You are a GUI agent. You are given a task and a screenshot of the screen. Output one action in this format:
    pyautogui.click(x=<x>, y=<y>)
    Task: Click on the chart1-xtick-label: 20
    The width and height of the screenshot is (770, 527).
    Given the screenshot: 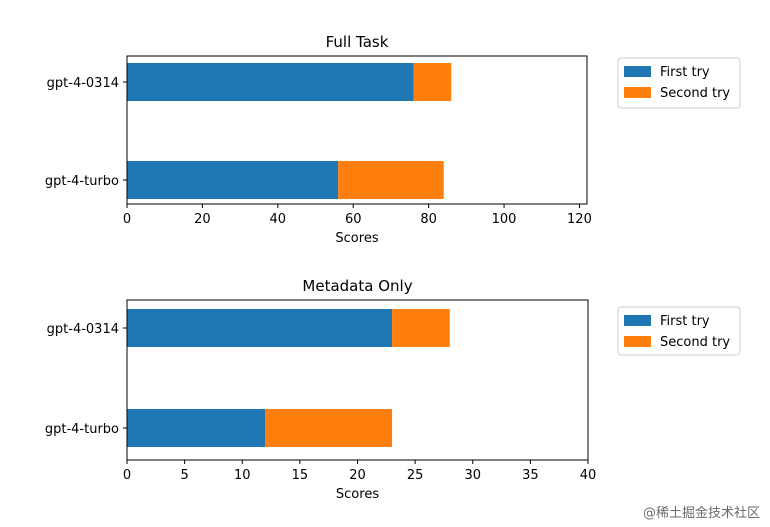 What is the action you would take?
    pyautogui.click(x=202, y=219)
    